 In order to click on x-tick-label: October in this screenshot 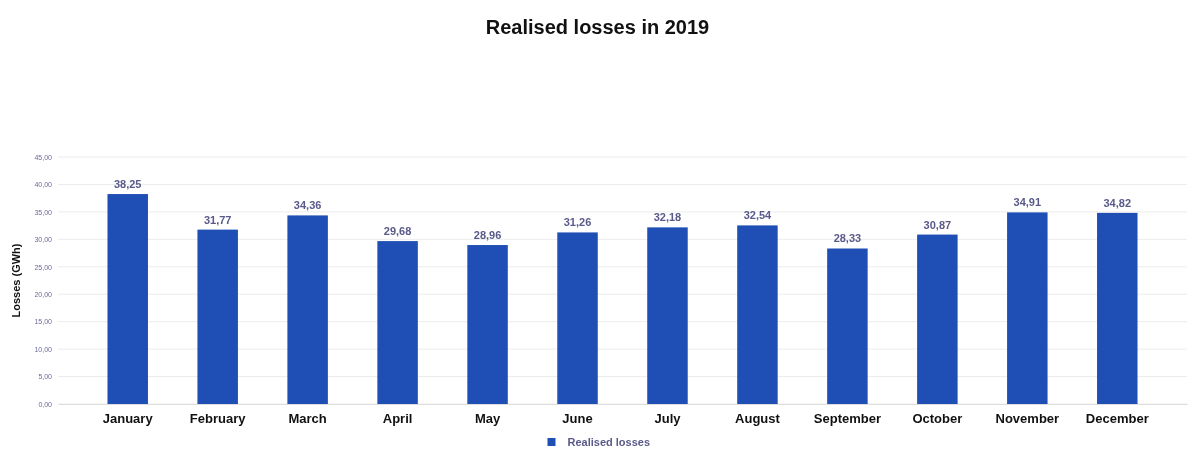, I will do `click(937, 419)`.